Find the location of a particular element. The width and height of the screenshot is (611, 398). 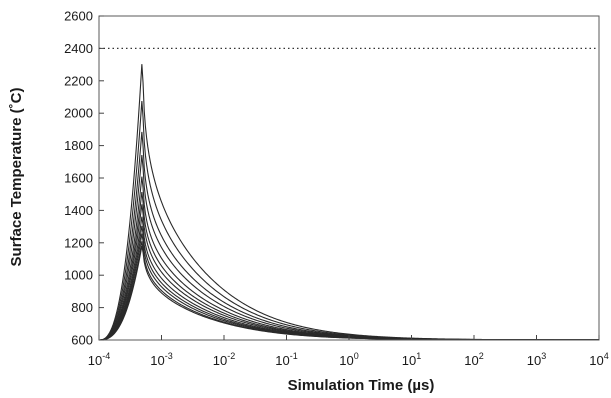

x-tick-label: 10³ is located at coordinates (536, 359).